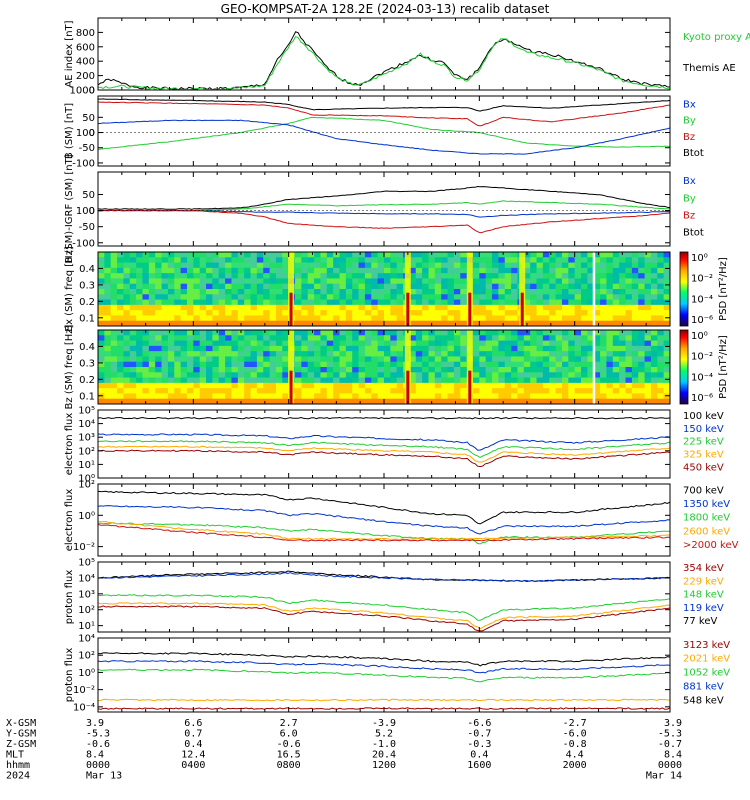 Image resolution: width=750 pixels, height=800 pixels. Describe the element at coordinates (291, 309) in the screenshot. I see `spectrogram-enhancement-core` at that location.